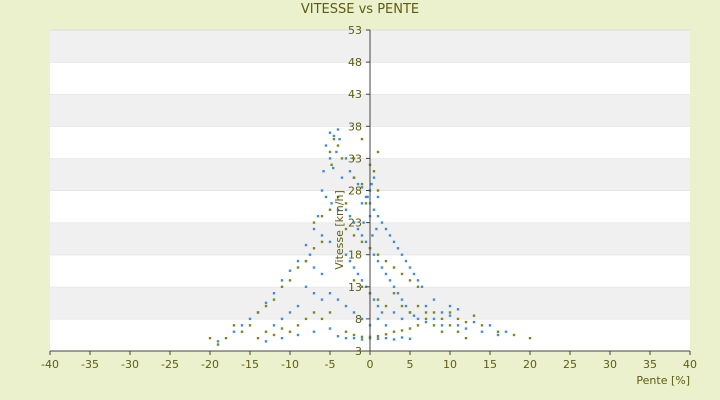 Image resolution: width=720 pixels, height=400 pixels. I want to click on x-tick-label: 25, so click(570, 364).